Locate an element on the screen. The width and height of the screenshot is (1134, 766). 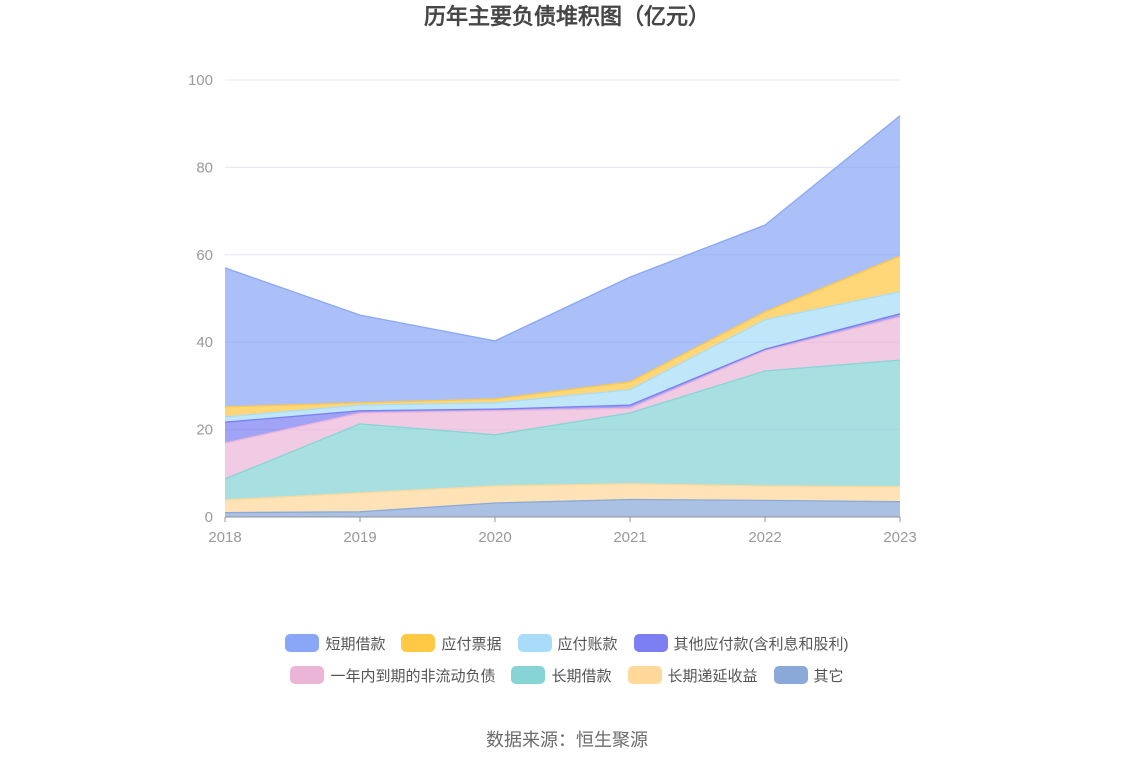
y-tick-label: 20 is located at coordinates (204, 430).